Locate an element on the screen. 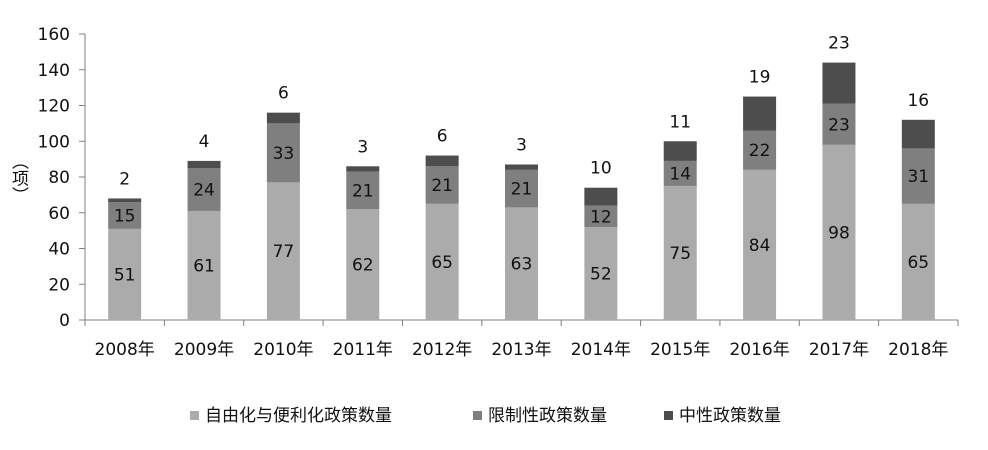  y-tick-label: 160 is located at coordinates (54, 35).